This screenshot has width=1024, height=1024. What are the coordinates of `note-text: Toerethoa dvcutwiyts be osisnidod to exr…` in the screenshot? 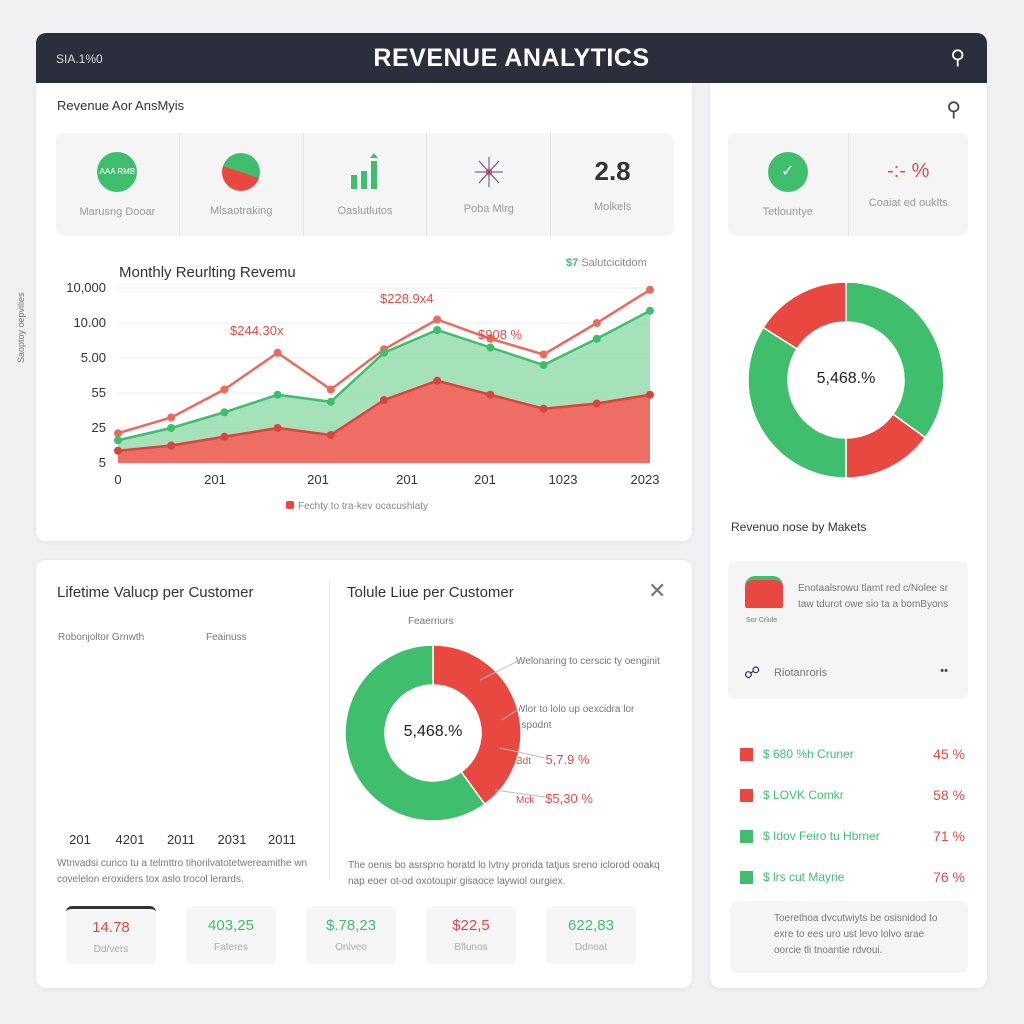 It's located at (856, 934).